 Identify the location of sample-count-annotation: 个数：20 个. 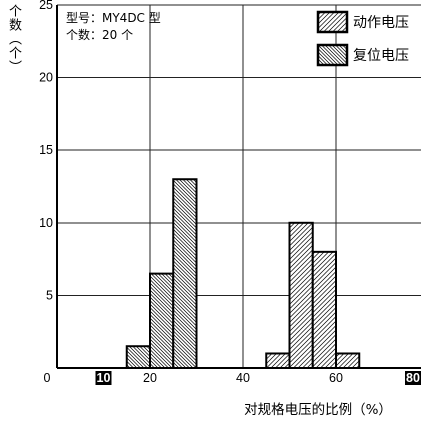
(99, 34).